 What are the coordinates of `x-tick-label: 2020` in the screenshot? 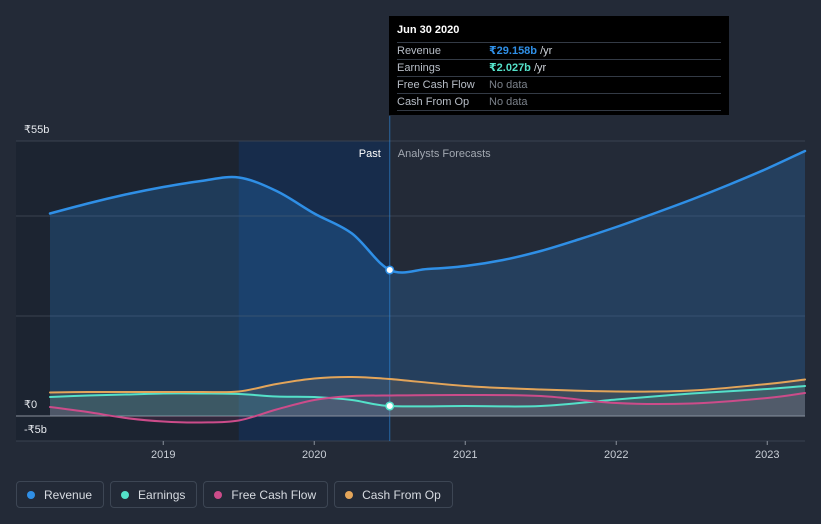 It's located at (314, 455).